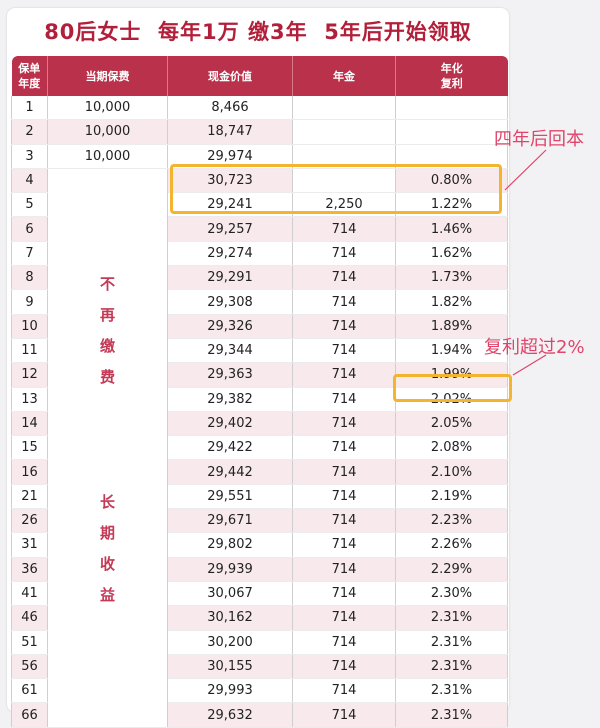  Describe the element at coordinates (230, 642) in the screenshot. I see `cell-cash-value: 30,200` at that location.